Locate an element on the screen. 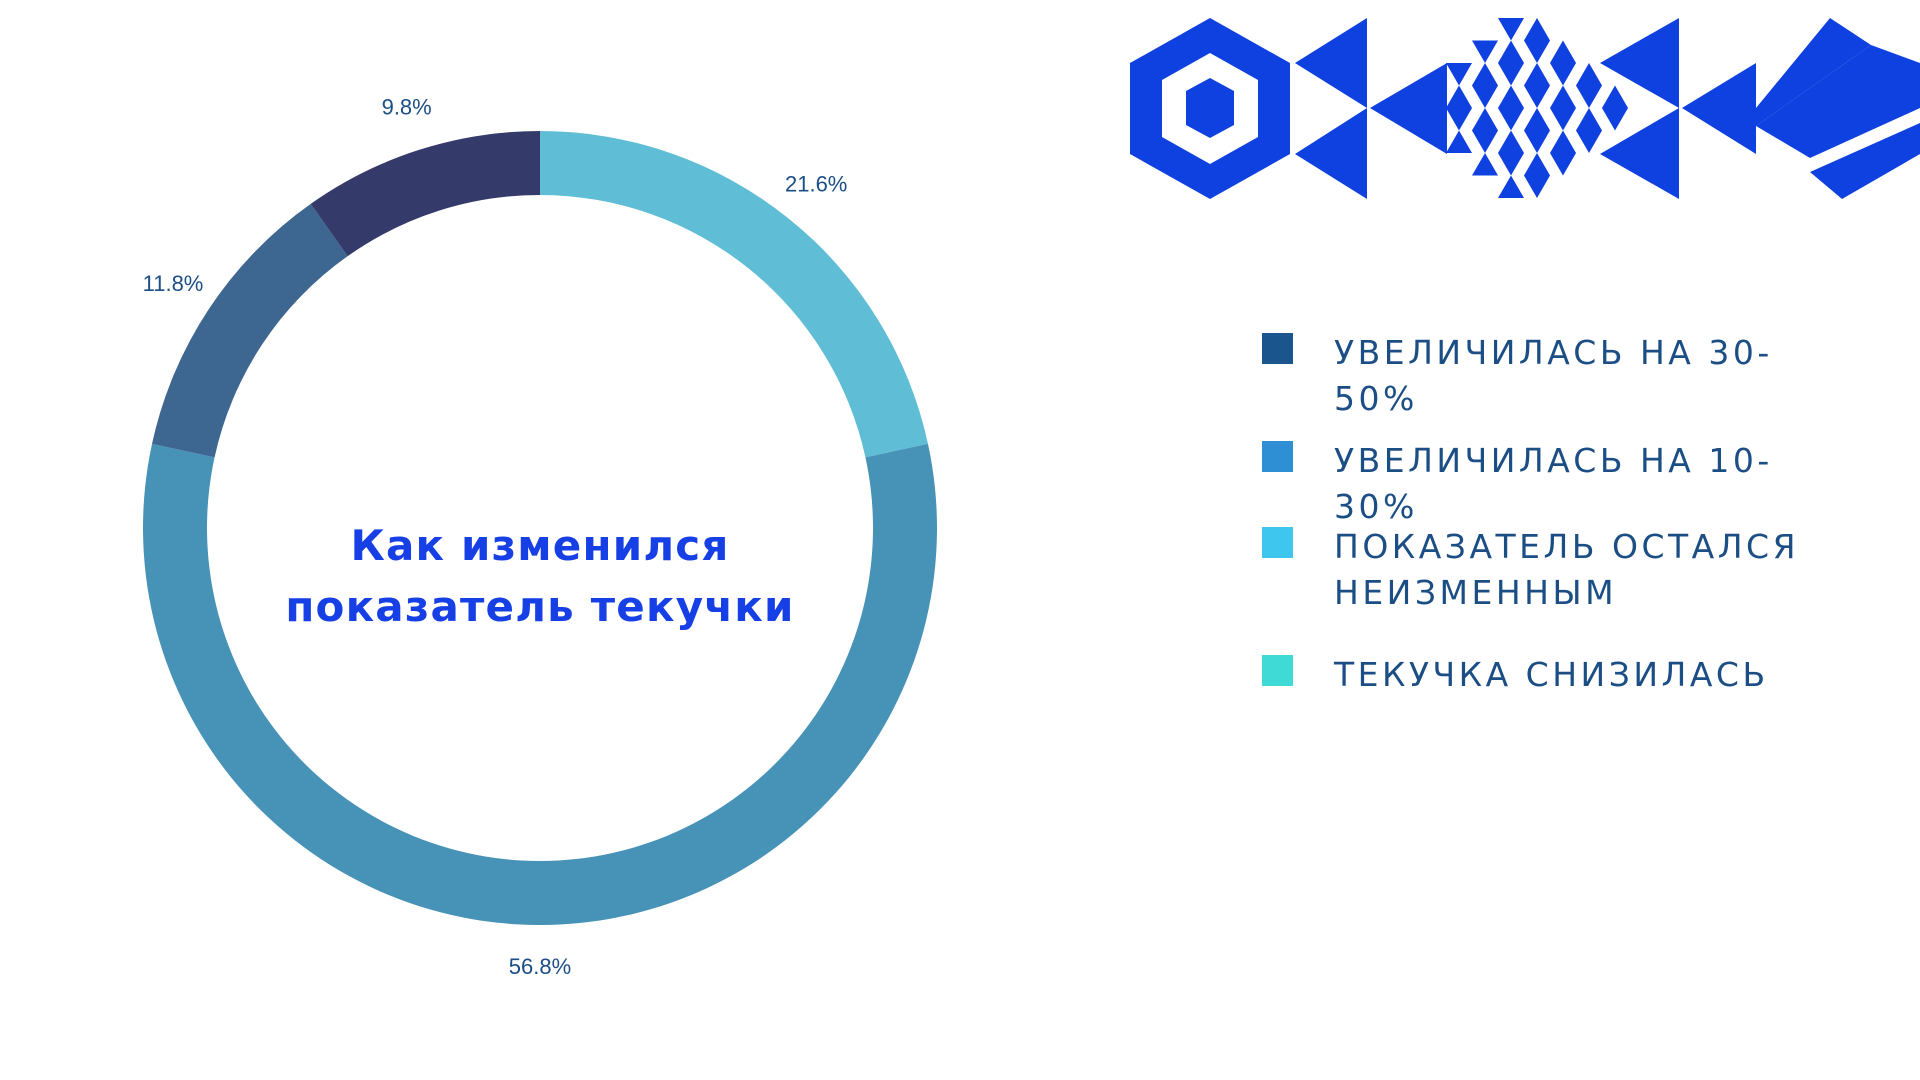  arrow-shape is located at coordinates (1678, 108).